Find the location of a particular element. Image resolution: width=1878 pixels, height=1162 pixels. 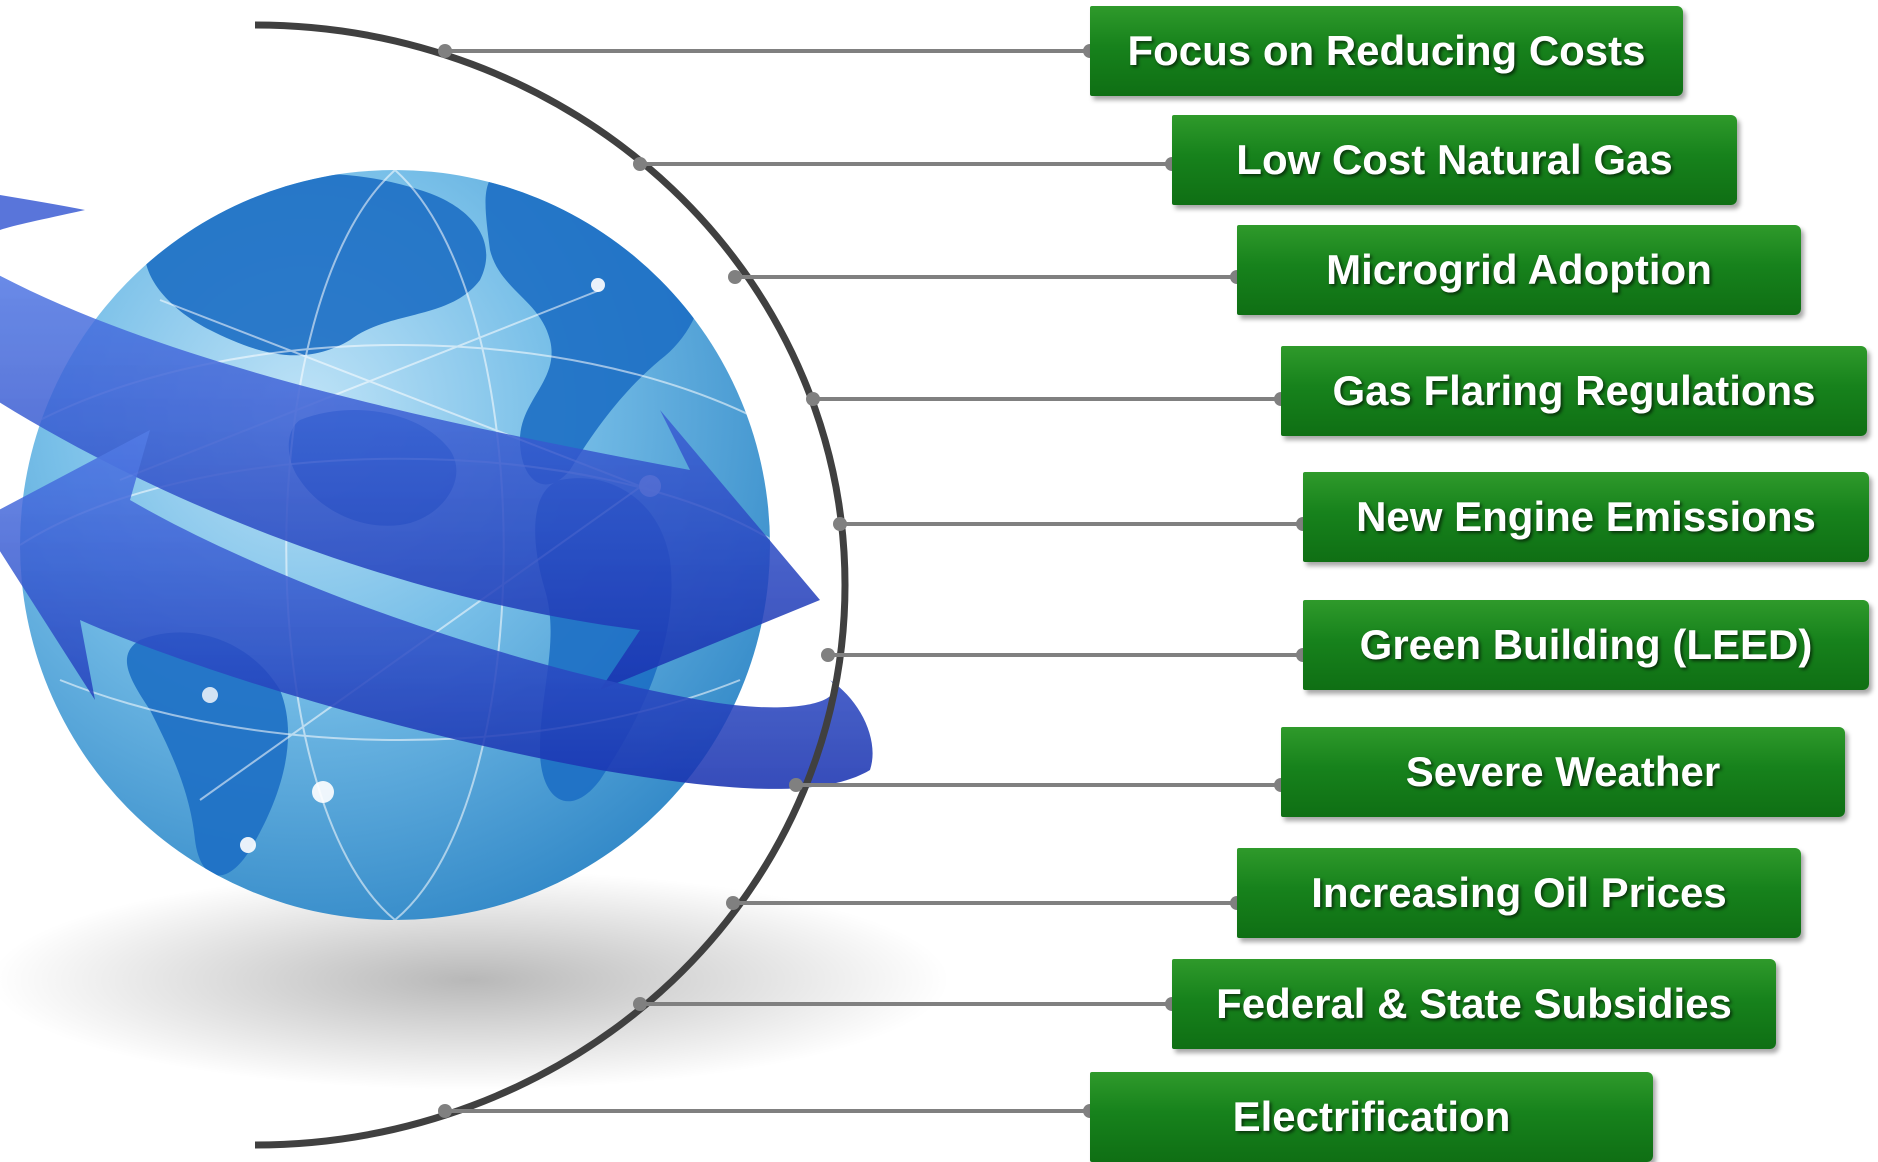

connector-focus-on-reducing-costs is located at coordinates (767, 51).